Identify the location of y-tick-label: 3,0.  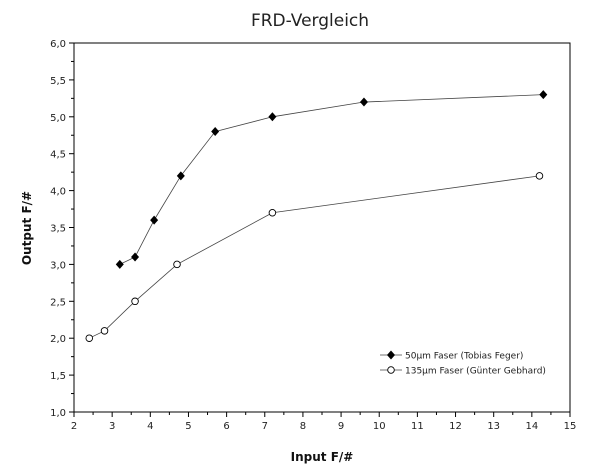
(58, 265).